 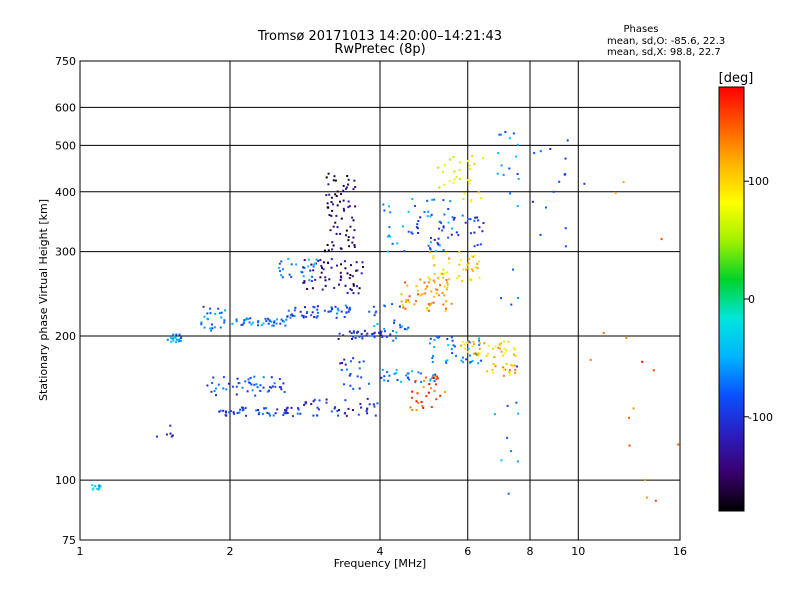 What do you see at coordinates (731, 299) in the screenshot?
I see `colorbar` at bounding box center [731, 299].